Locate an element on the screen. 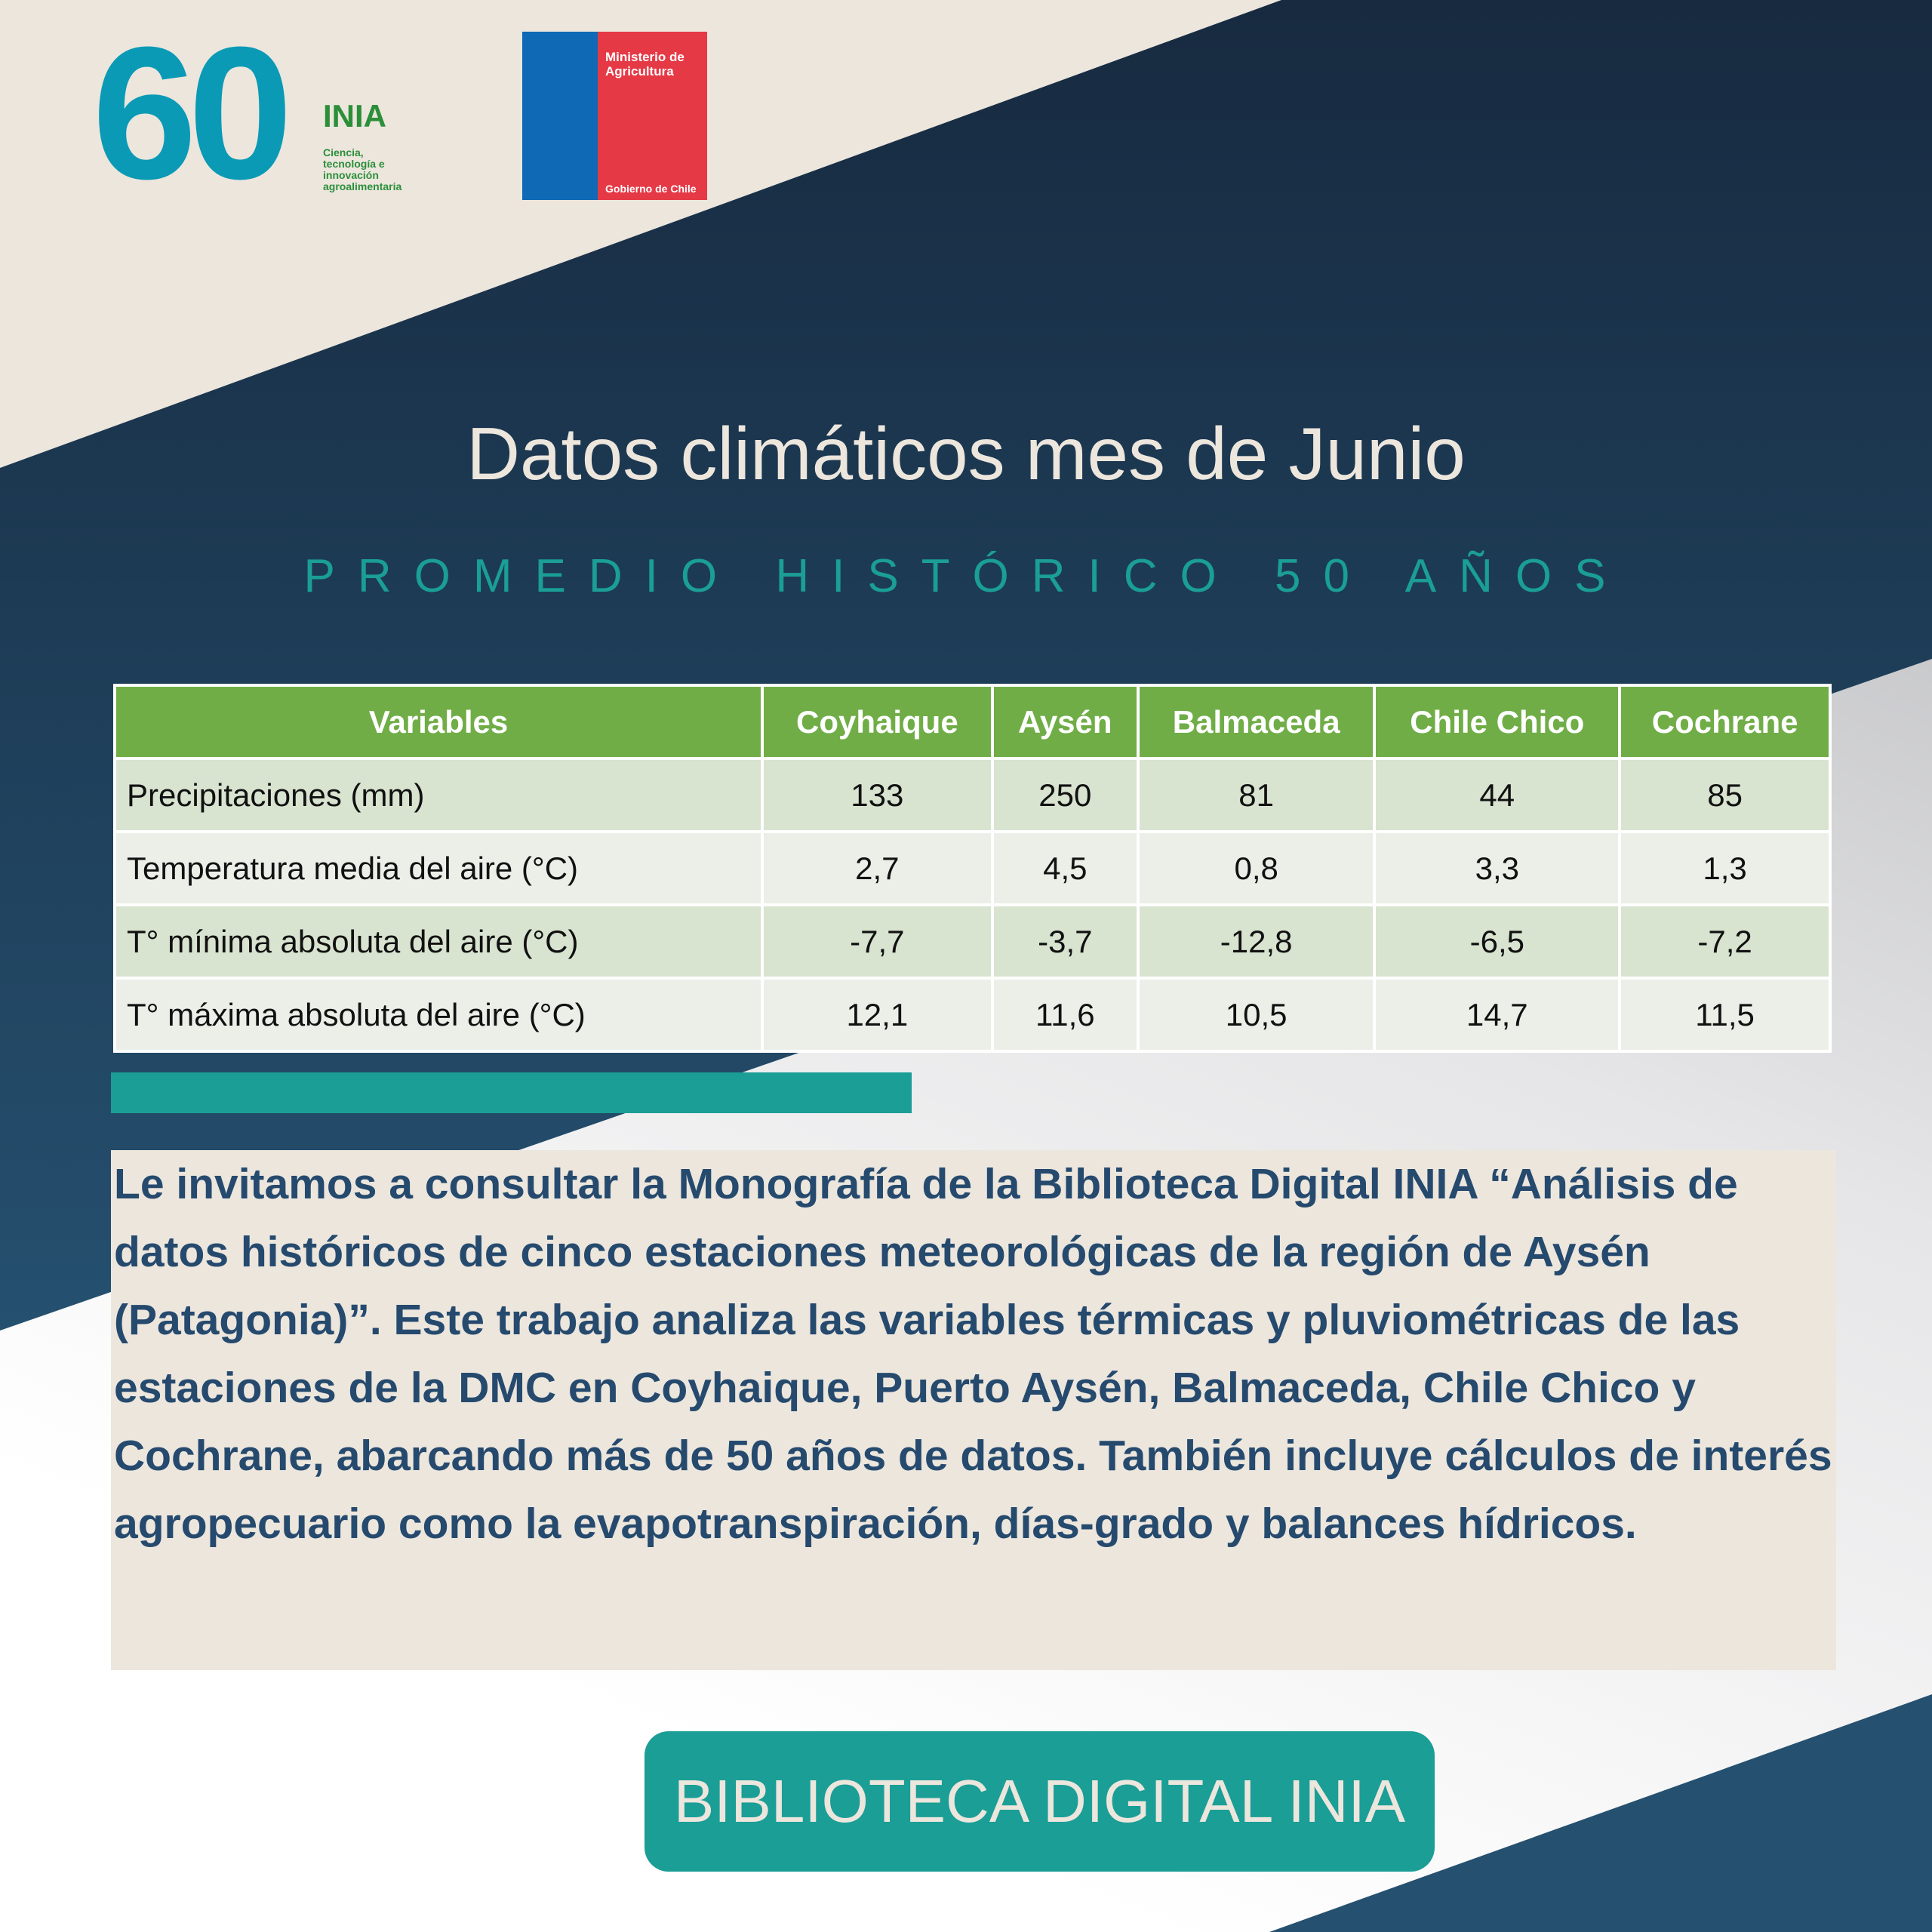 Image resolution: width=1932 pixels, height=1932 pixels. table-cell: 1,3 is located at coordinates (1725, 868).